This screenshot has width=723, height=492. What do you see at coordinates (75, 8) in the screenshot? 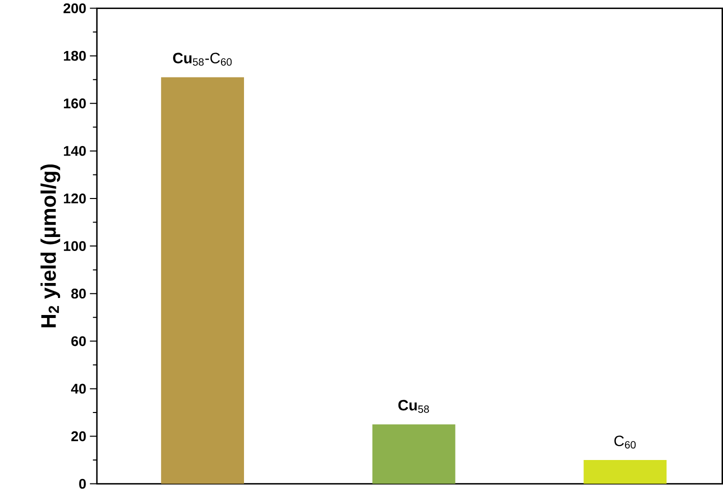
I see `y-tick-label: 200` at bounding box center [75, 8].